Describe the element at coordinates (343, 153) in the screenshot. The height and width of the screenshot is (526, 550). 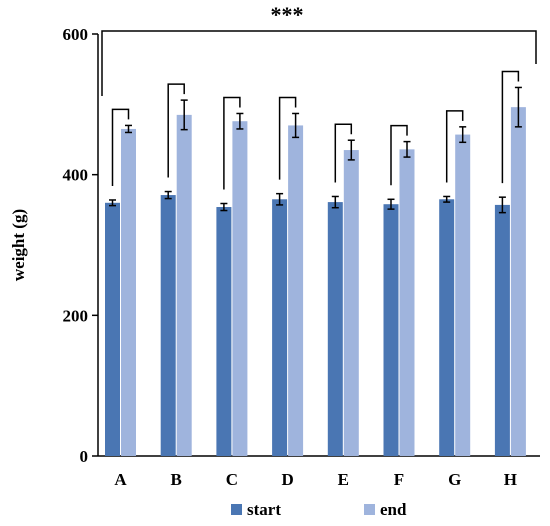
I see `bracket-E` at that location.